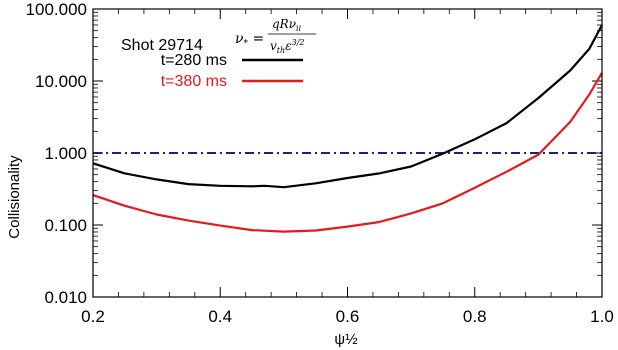 This screenshot has width=618, height=350. I want to click on x-tick-label: 0.8, so click(475, 316).